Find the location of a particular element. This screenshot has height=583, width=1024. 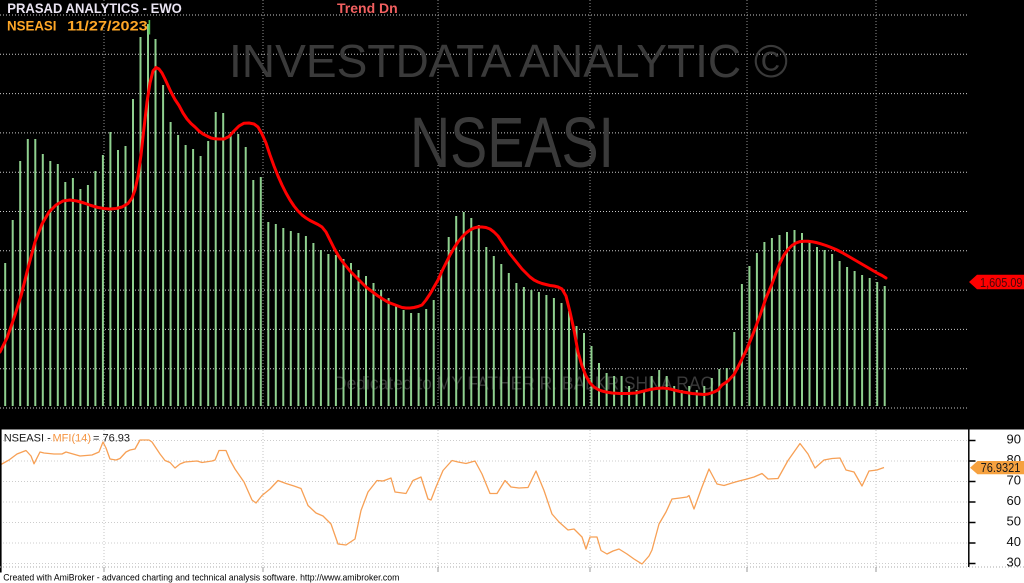

svg-text: INVESTDATA ANALYTIC © is located at coordinates (508, 61).